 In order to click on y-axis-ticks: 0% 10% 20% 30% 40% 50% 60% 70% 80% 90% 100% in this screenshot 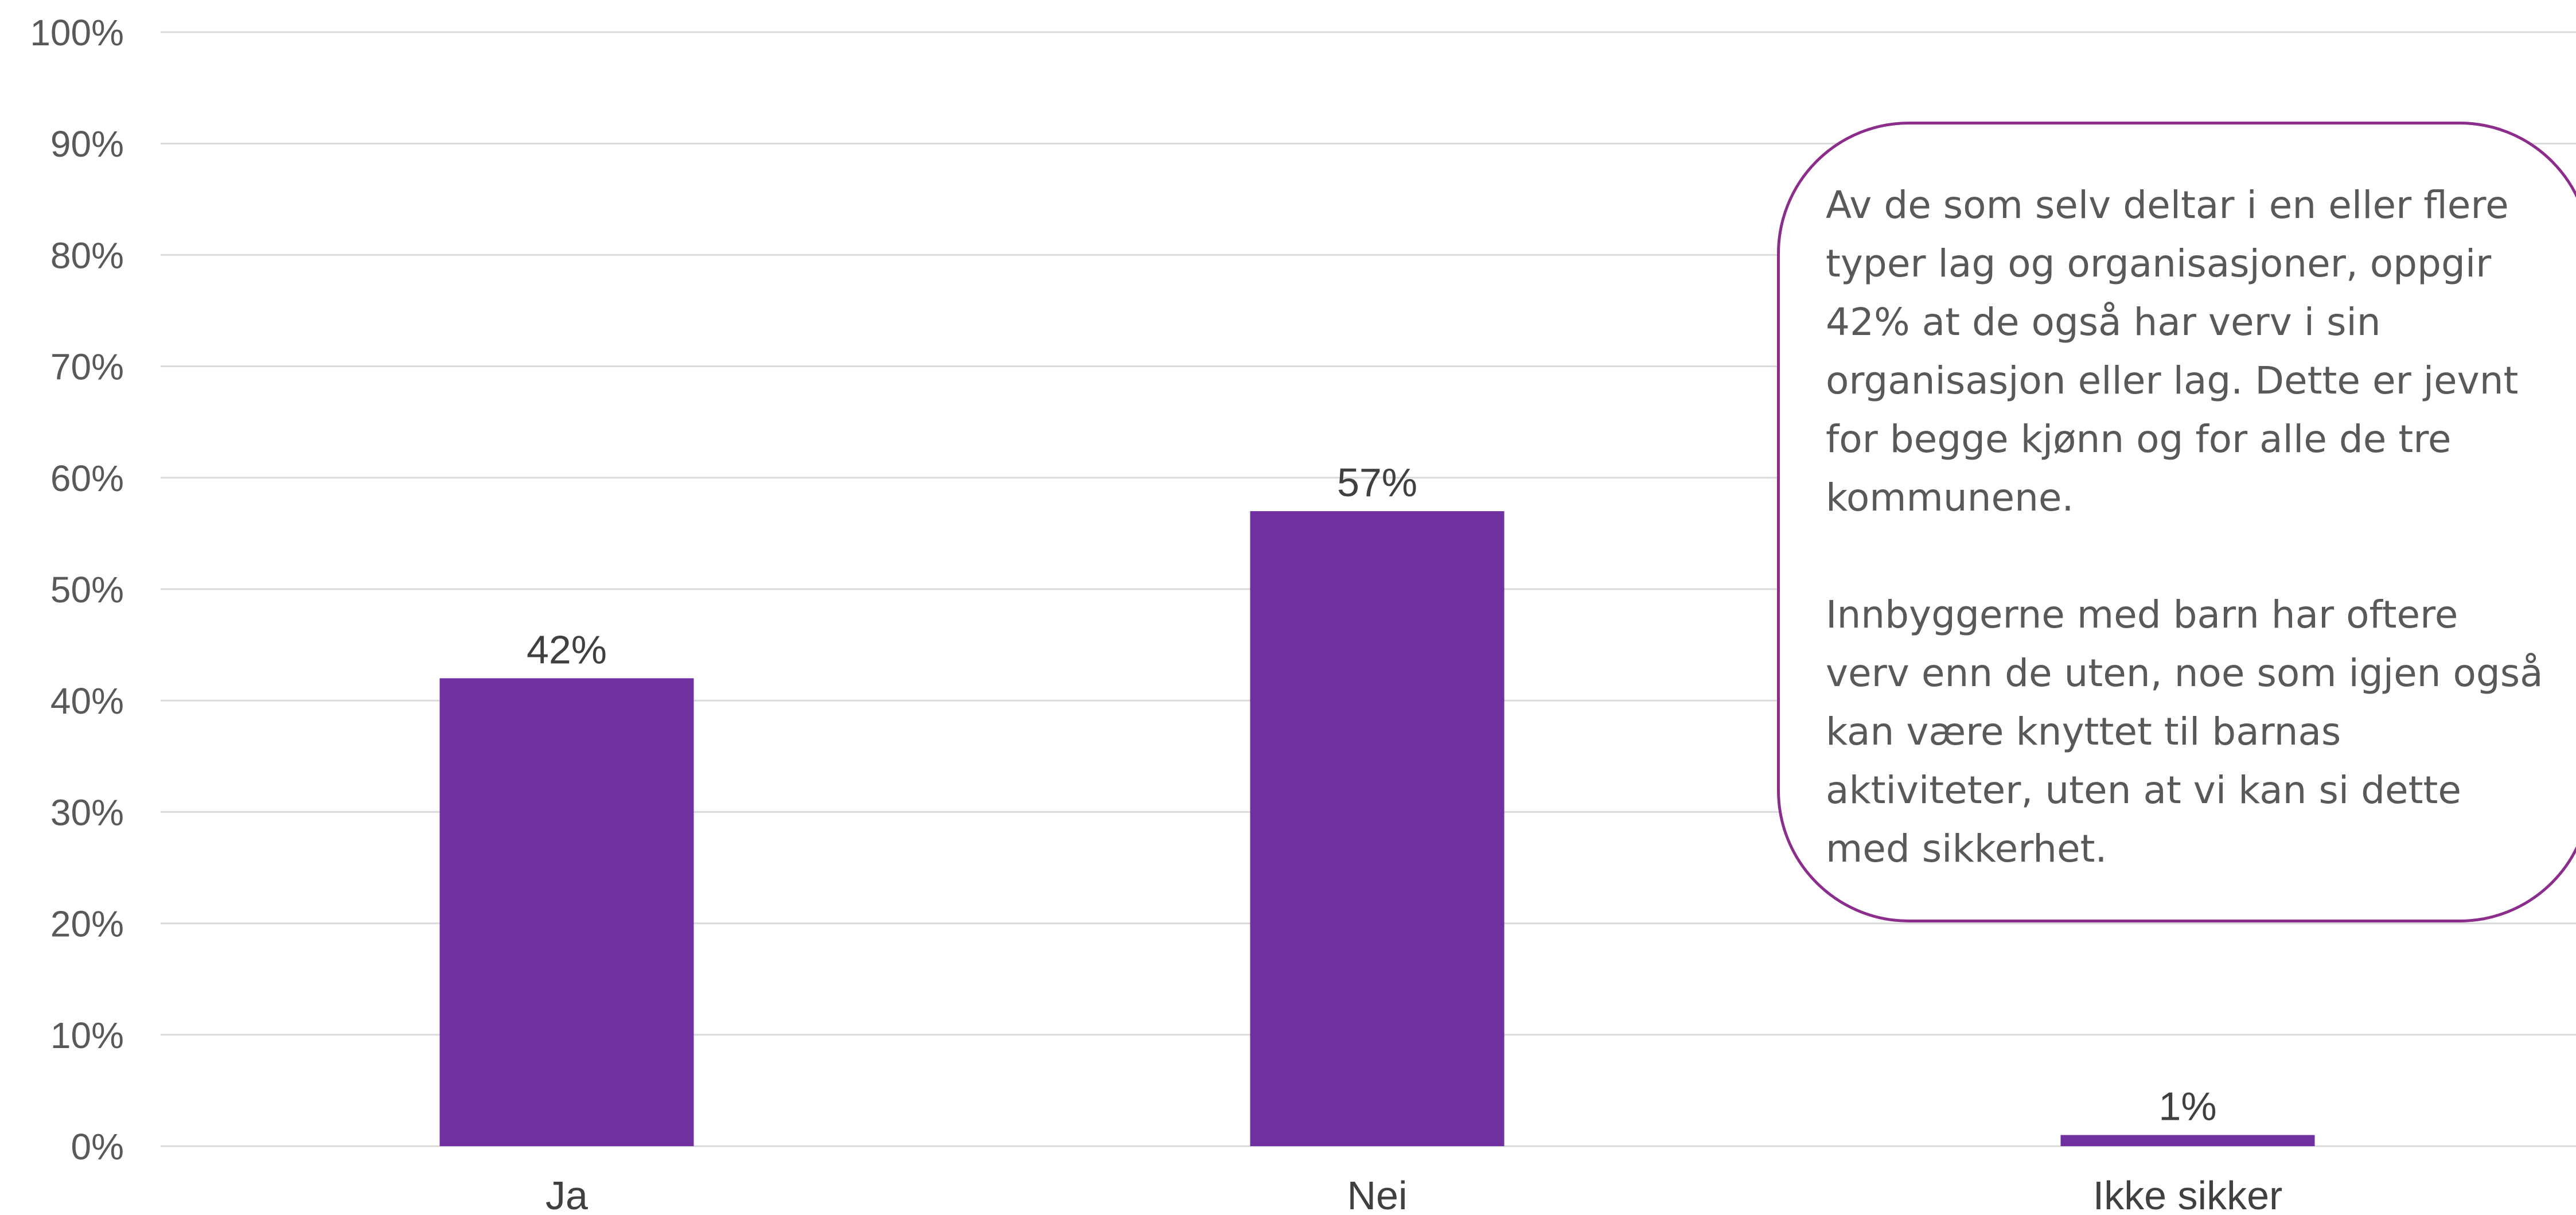, I will do `click(77, 589)`.